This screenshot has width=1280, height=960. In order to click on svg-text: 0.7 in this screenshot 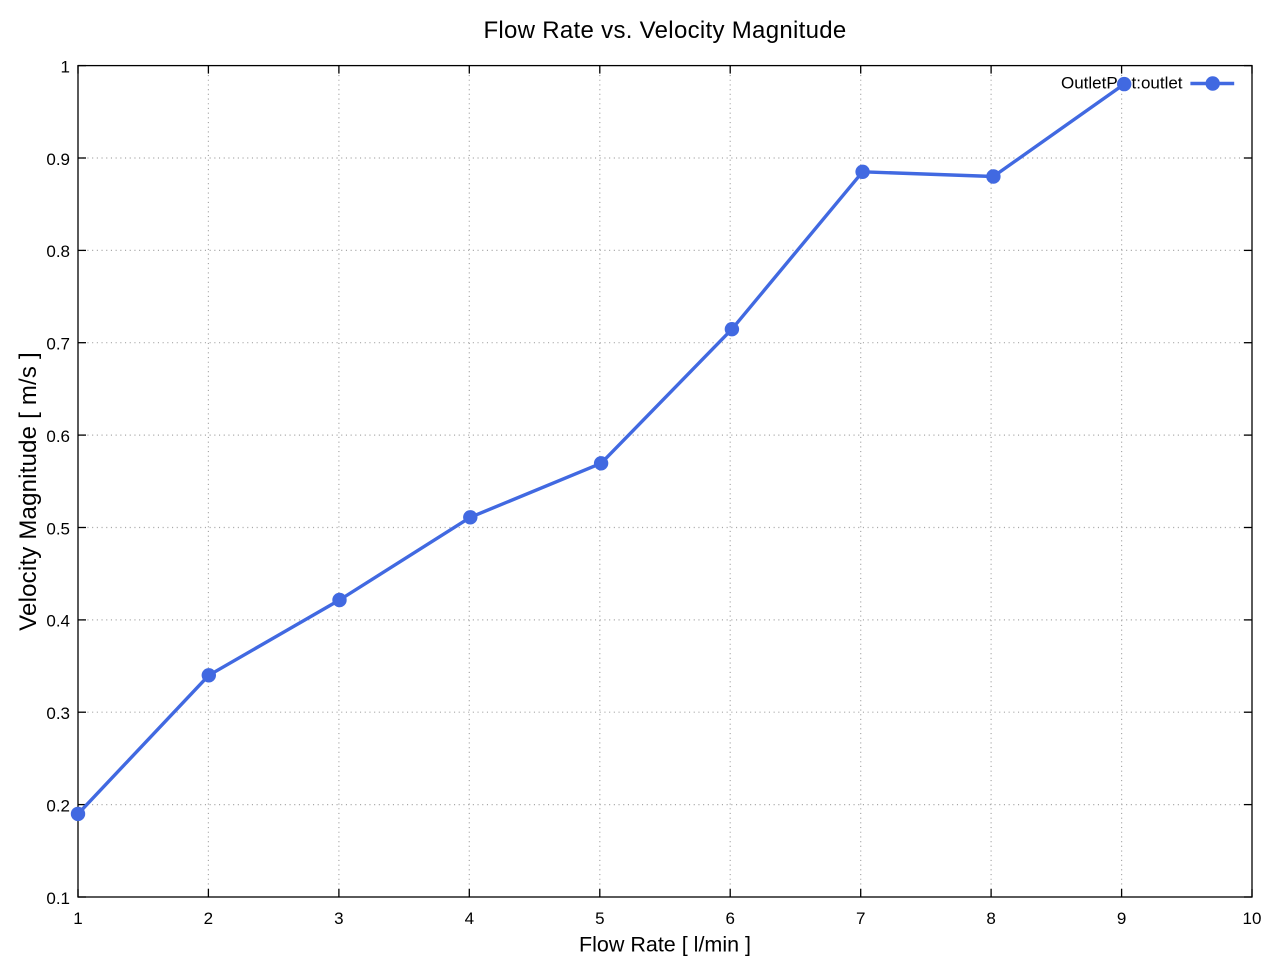, I will do `click(58, 344)`.